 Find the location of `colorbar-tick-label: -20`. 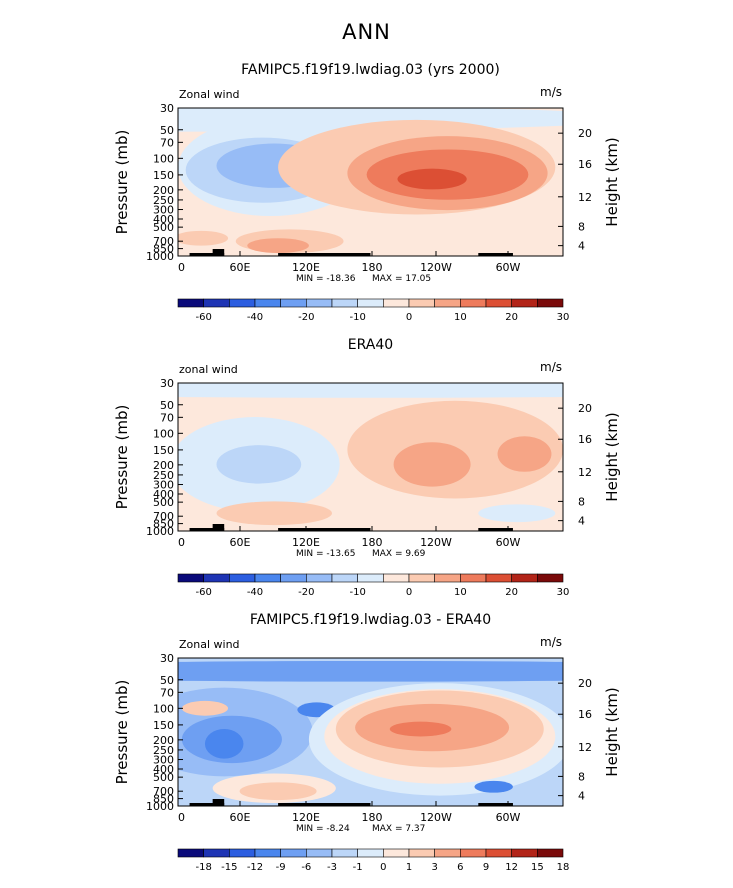

colorbar-tick-label: -20 is located at coordinates (306, 317).